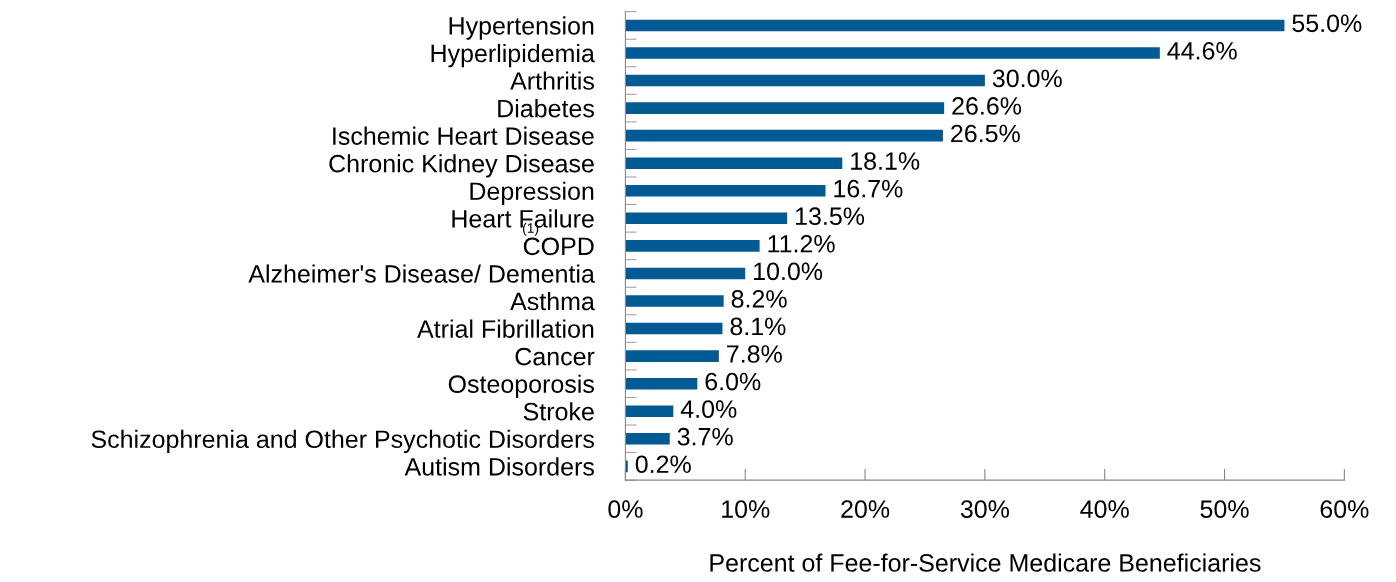 Image resolution: width=1396 pixels, height=582 pixels. Describe the element at coordinates (552, 301) in the screenshot. I see `y-tick-label: Asthma` at that location.